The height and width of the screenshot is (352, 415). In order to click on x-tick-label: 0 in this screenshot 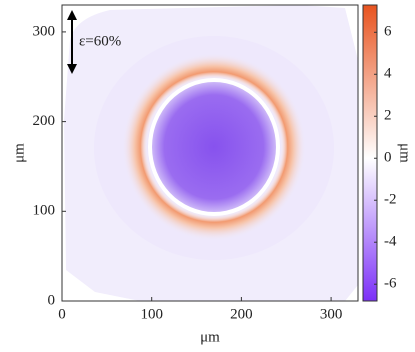, I will do `click(62, 314)`.